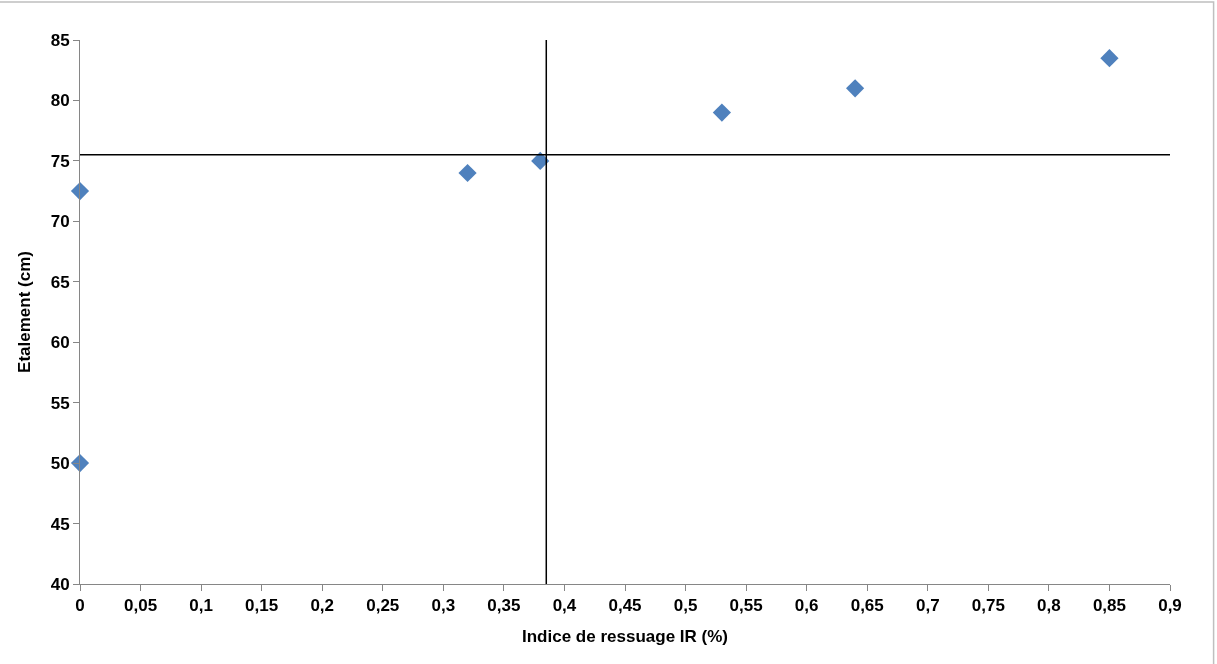 The image size is (1217, 664). What do you see at coordinates (625, 636) in the screenshot?
I see `x-axis-title: Indice de ressuage IR (%)` at bounding box center [625, 636].